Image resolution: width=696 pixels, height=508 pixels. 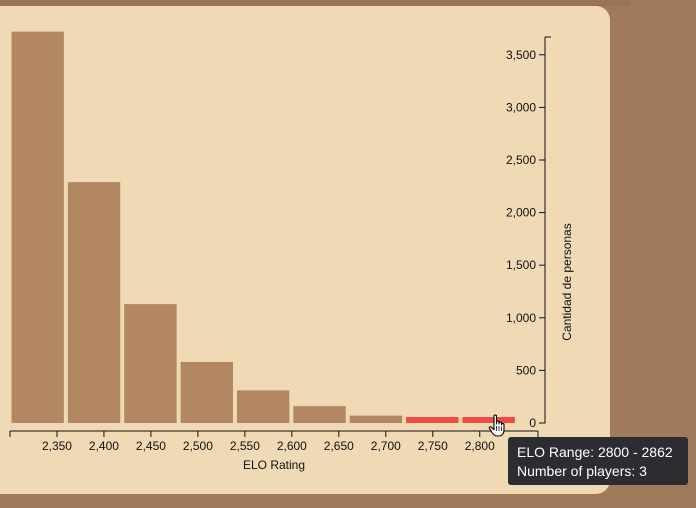 I want to click on x-tick-label: 2,350, so click(x=57, y=446).